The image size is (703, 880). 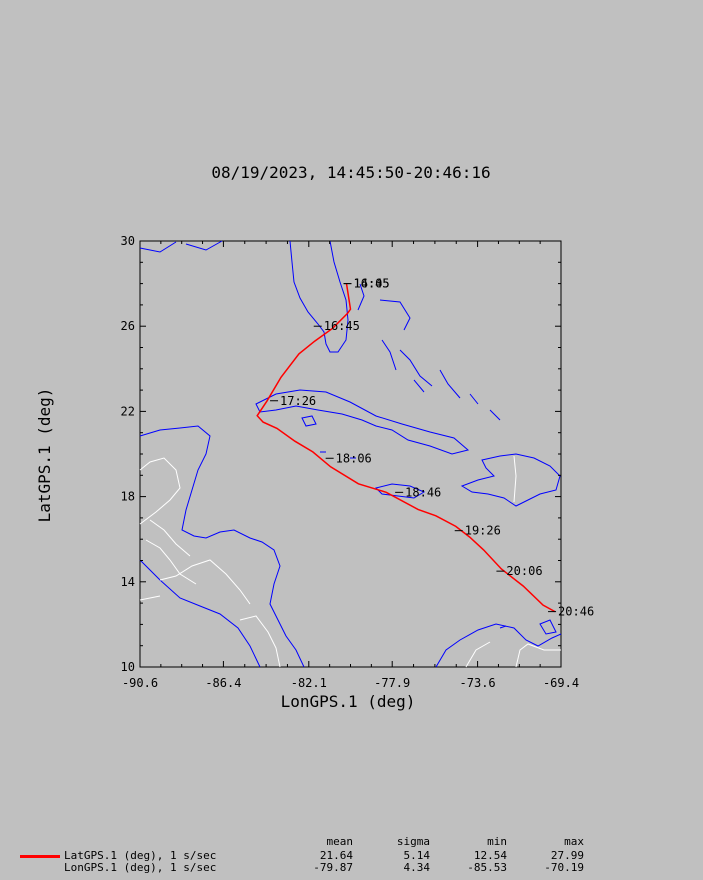 What do you see at coordinates (128, 411) in the screenshot?
I see `y-tick-label: 22` at bounding box center [128, 411].